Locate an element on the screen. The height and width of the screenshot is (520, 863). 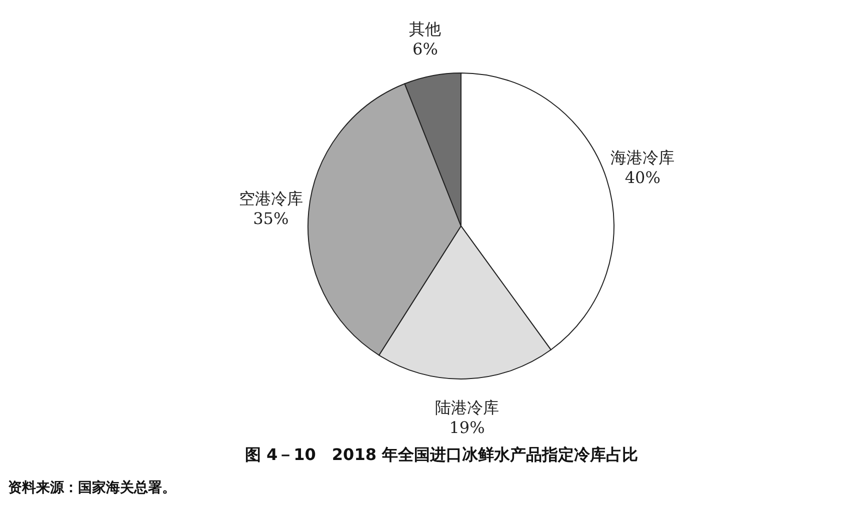
text: 资料来源：国家海关总署。 is located at coordinates (92, 487).